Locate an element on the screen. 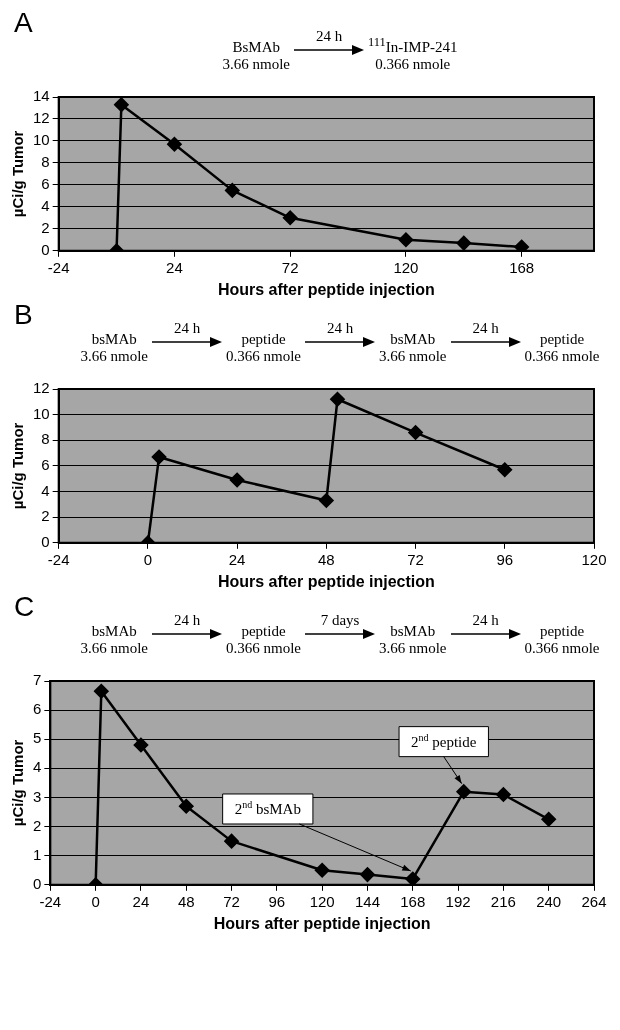  chart-title: C is located at coordinates (24, 606).